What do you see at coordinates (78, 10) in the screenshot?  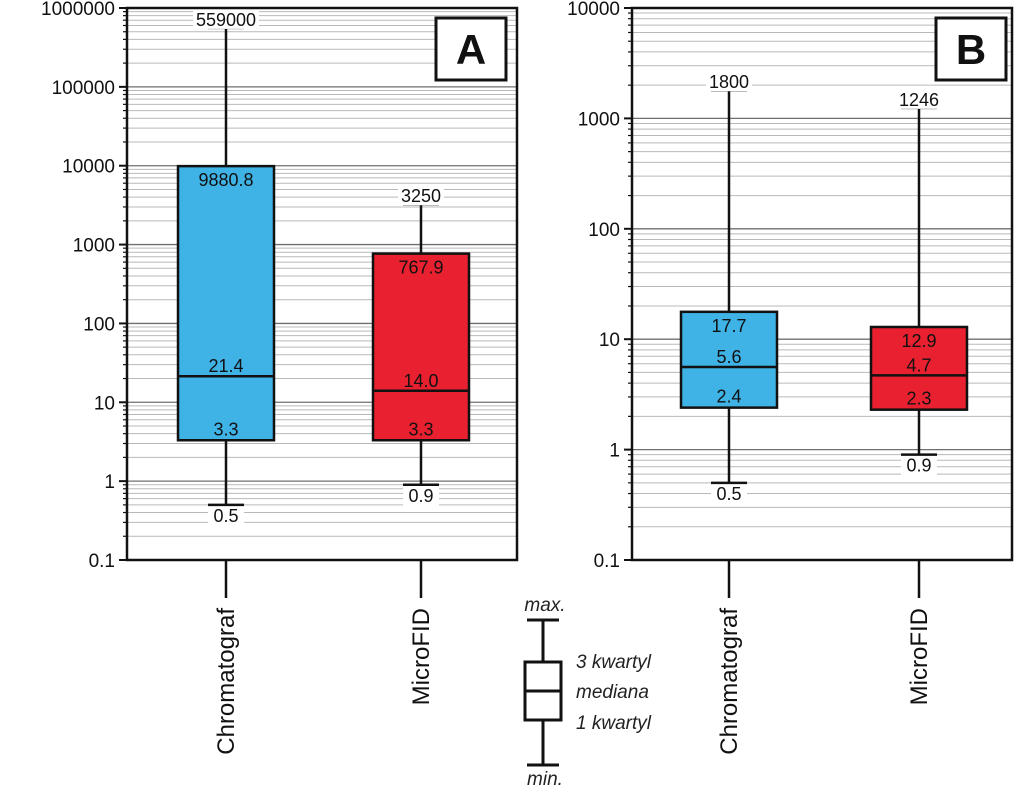 I see `y-tick-label: 1000000` at bounding box center [78, 10].